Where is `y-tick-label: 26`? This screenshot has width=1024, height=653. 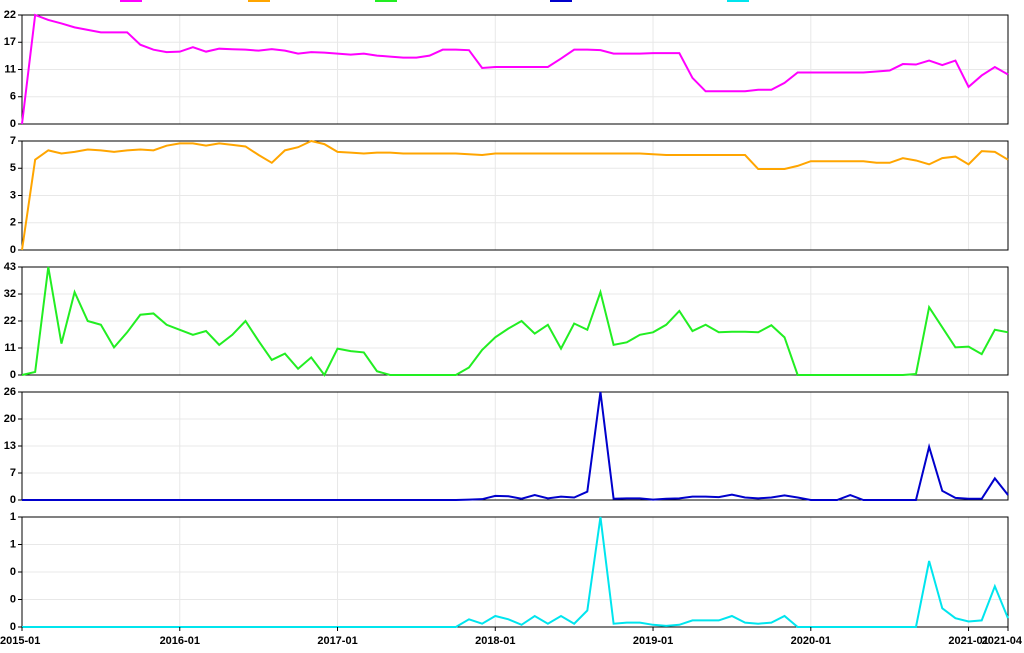
y-tick-label: 26 is located at coordinates (10, 392).